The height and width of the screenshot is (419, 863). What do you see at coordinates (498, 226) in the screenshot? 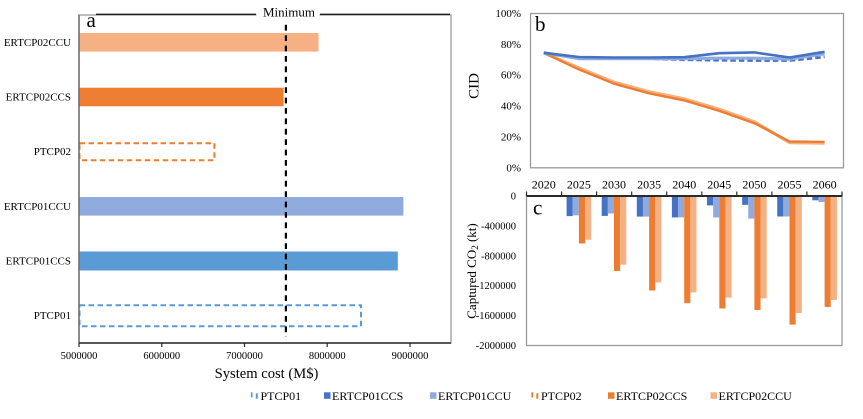
I see `svg-text: -400000` at bounding box center [498, 226].